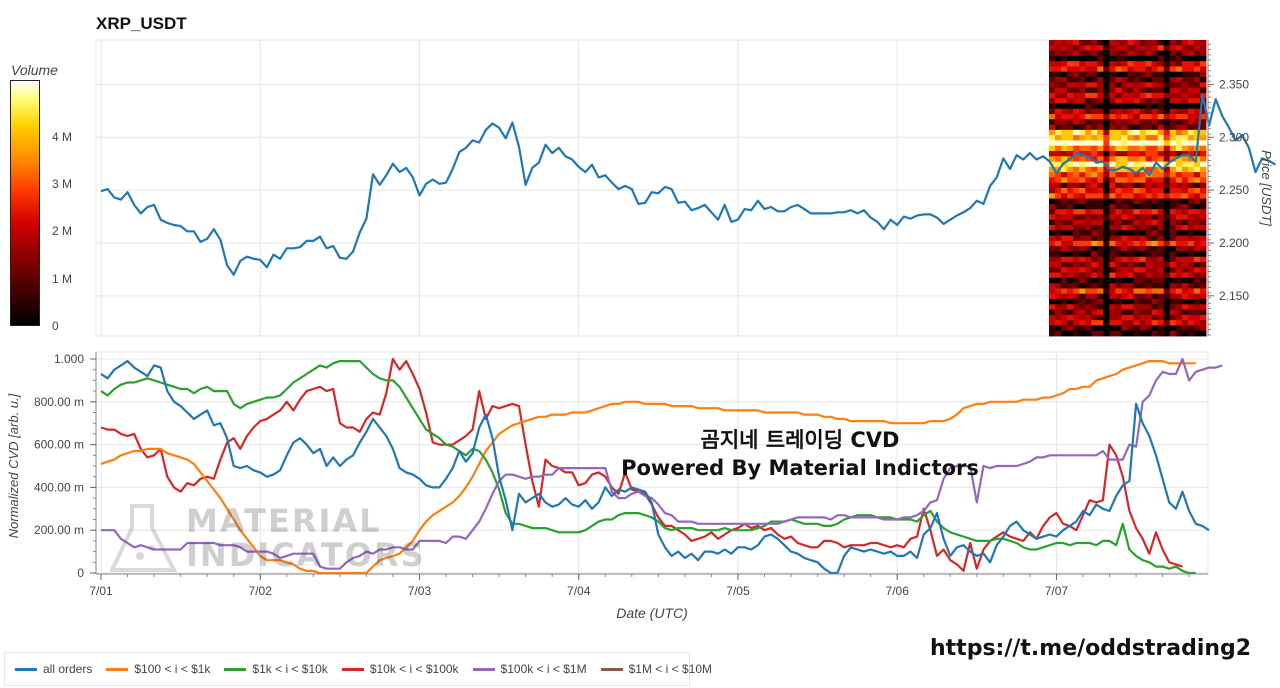  Describe the element at coordinates (26, 669) in the screenshot. I see `legend-swatch` at that location.